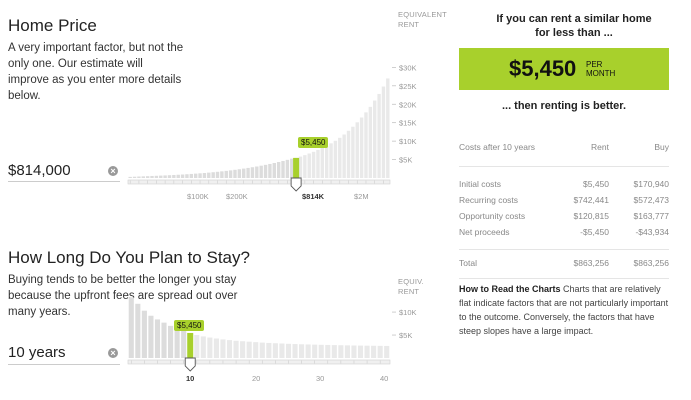 This screenshot has width=691, height=400. I want to click on result-box: $5,450 PER MONTH, so click(564, 69).